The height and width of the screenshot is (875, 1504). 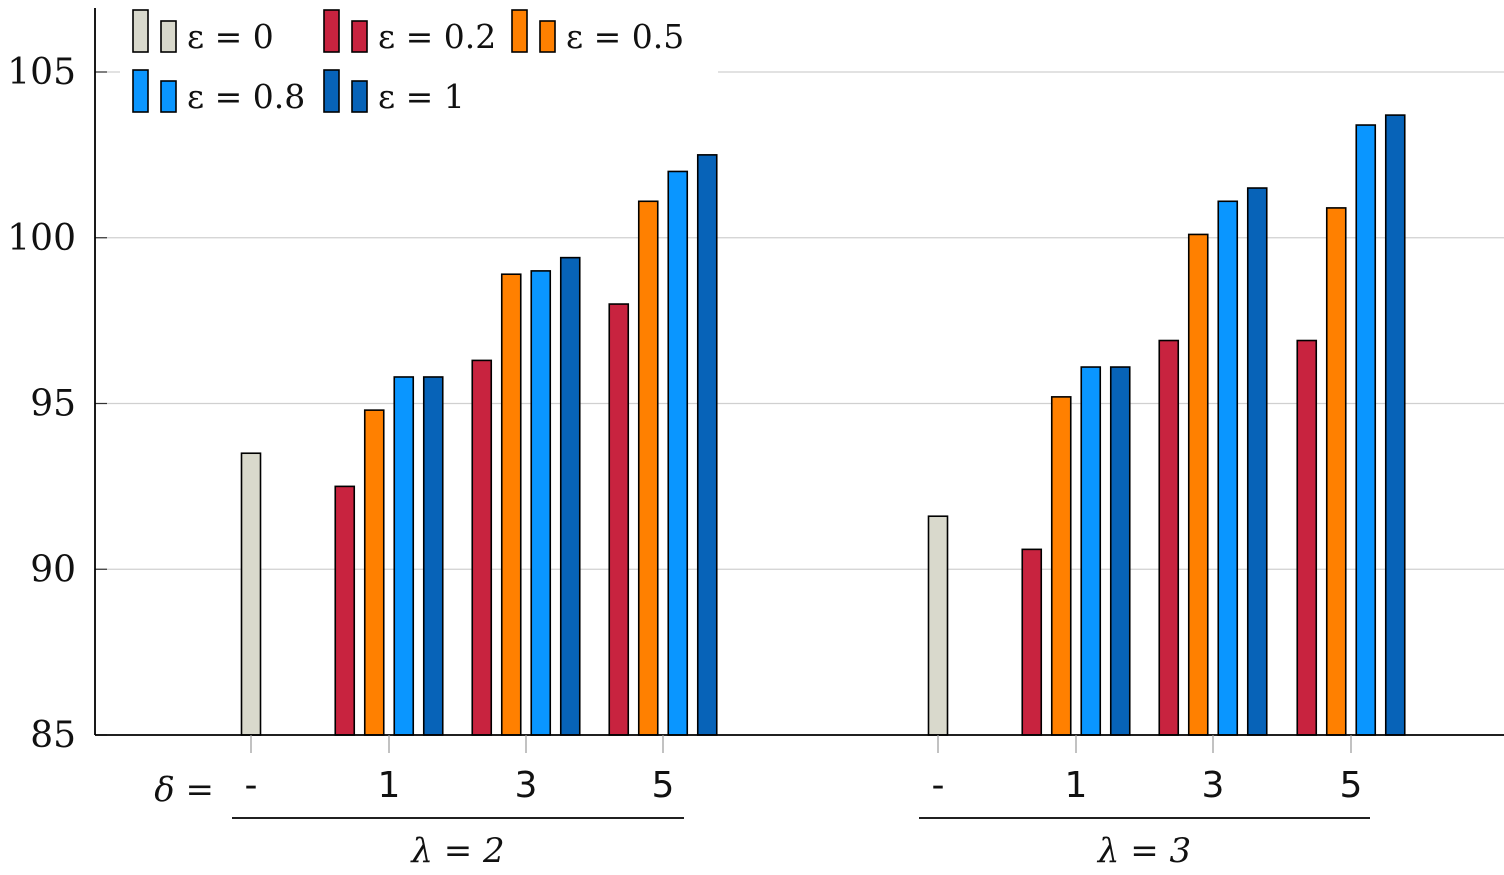 What do you see at coordinates (184, 790) in the screenshot?
I see `delta-axis-label: δ =` at bounding box center [184, 790].